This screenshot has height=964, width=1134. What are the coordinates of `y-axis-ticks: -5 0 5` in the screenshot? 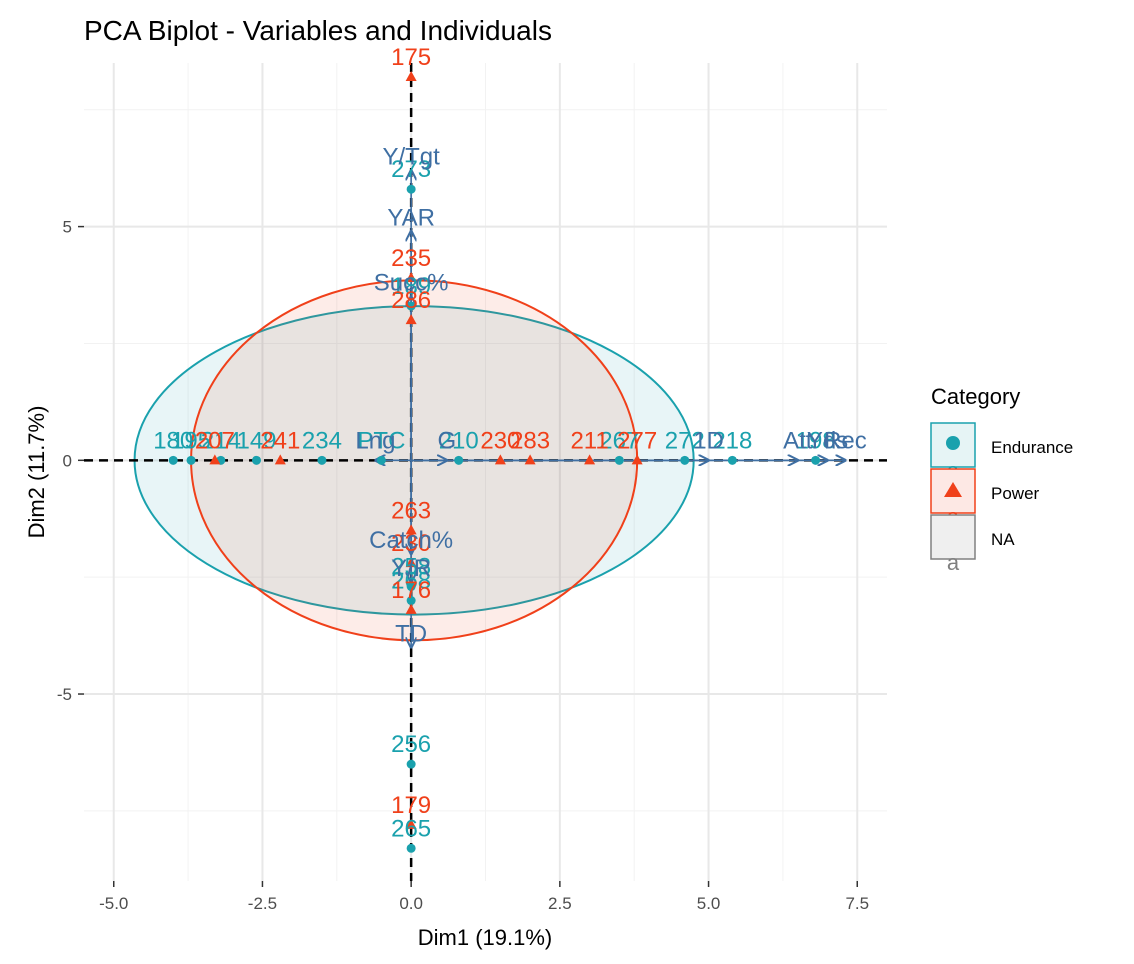 It's located at (70, 461).